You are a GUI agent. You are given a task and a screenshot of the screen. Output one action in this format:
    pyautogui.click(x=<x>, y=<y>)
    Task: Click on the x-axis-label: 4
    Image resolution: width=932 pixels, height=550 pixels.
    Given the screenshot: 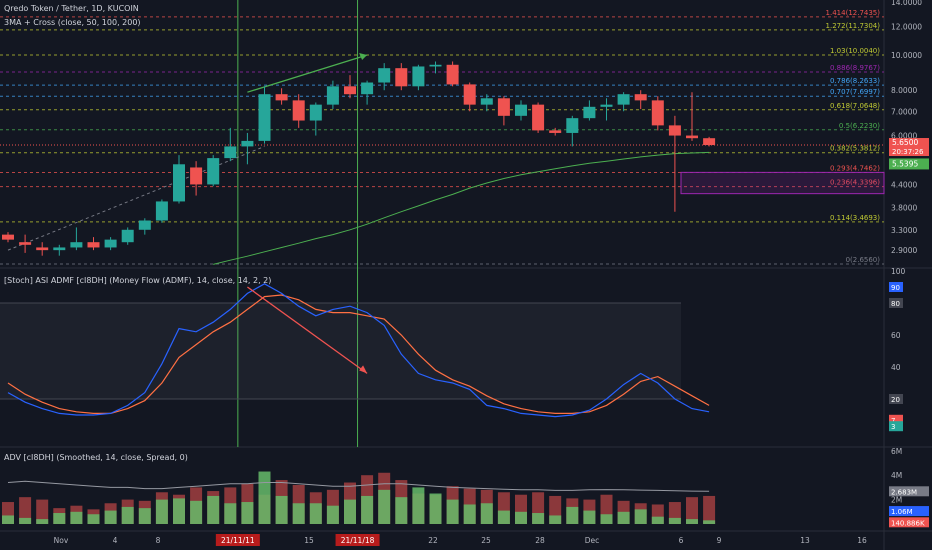 What is the action you would take?
    pyautogui.click(x=115, y=540)
    